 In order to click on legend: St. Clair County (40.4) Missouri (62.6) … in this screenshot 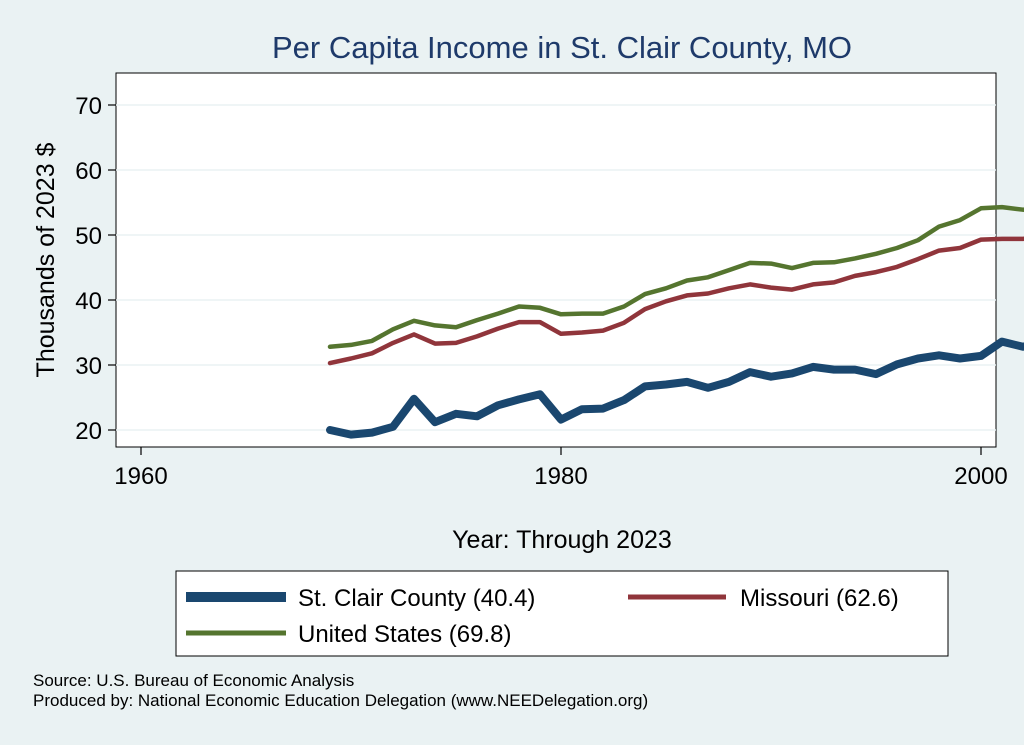, I will do `click(562, 613)`.